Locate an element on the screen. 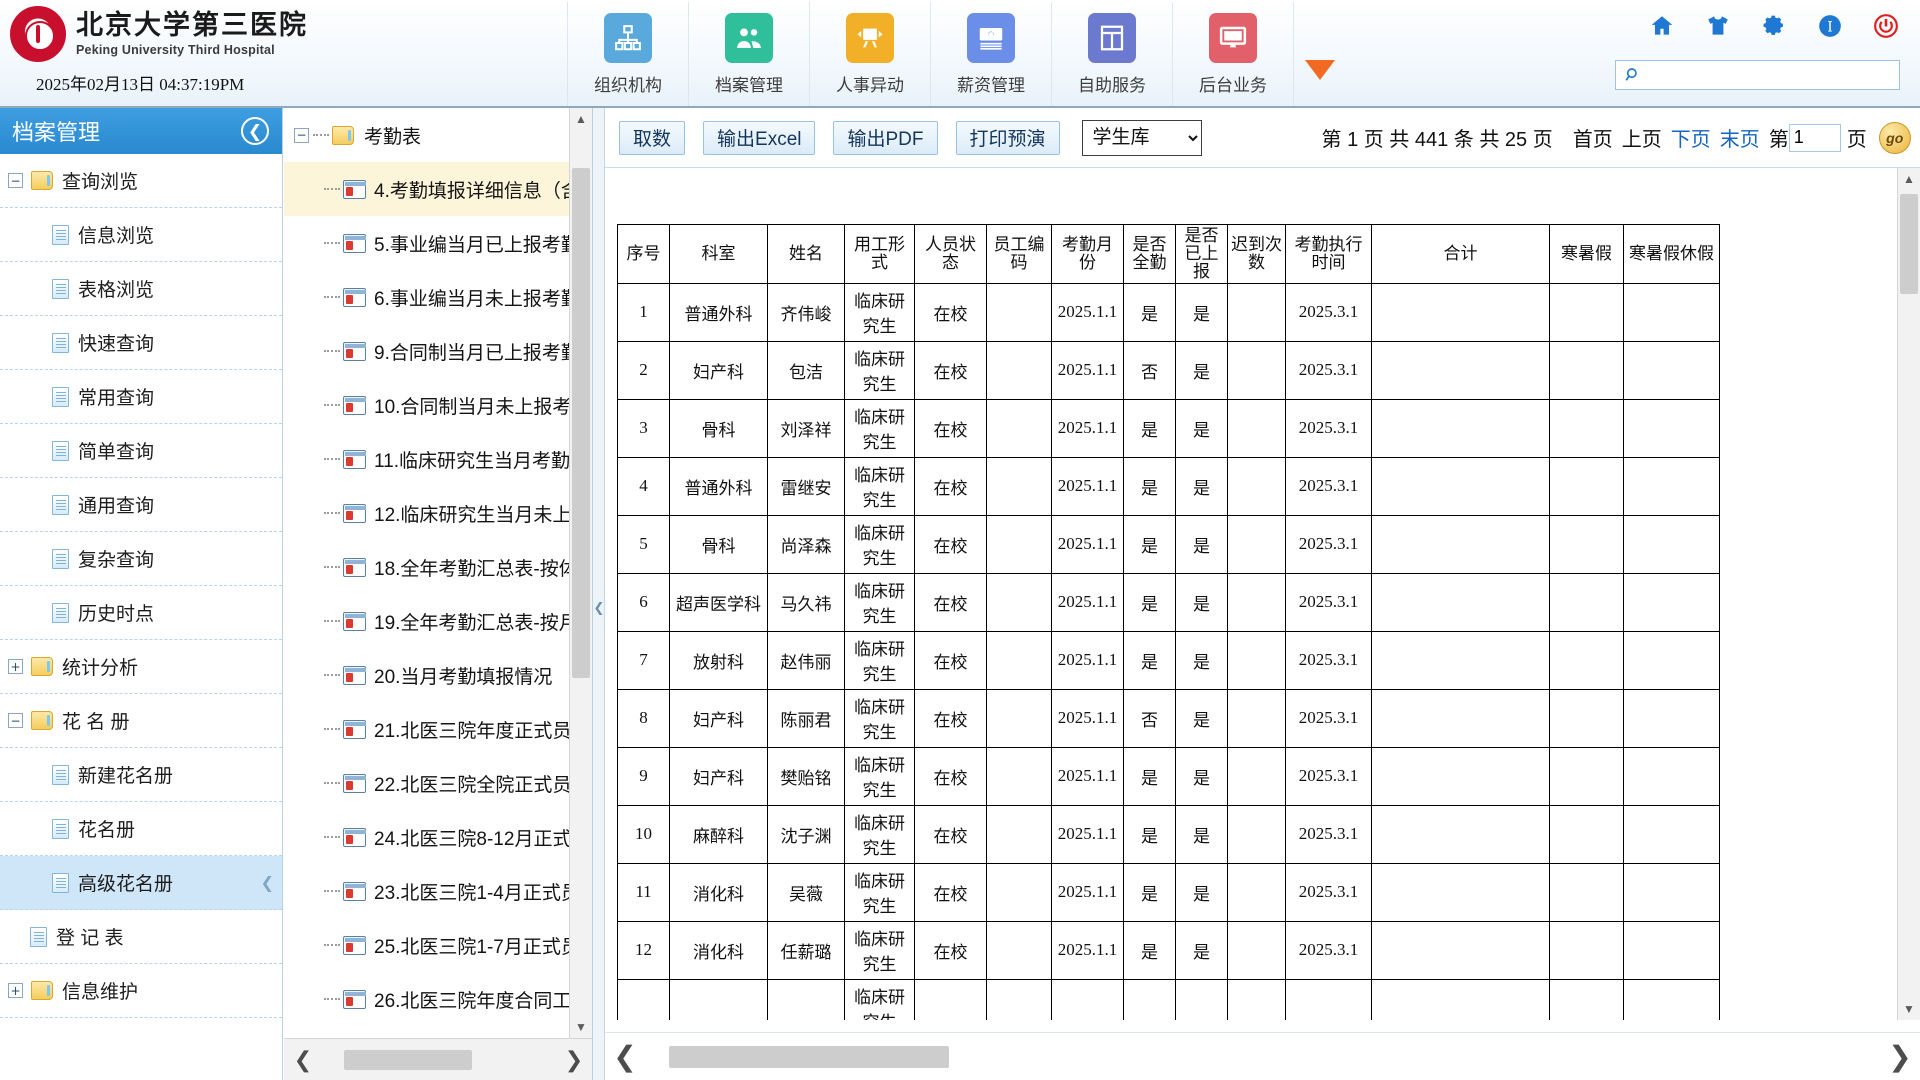 This screenshot has height=1080, width=1920. tree-node-16: 27.北医三院全院合同工 is located at coordinates (426, 1032).